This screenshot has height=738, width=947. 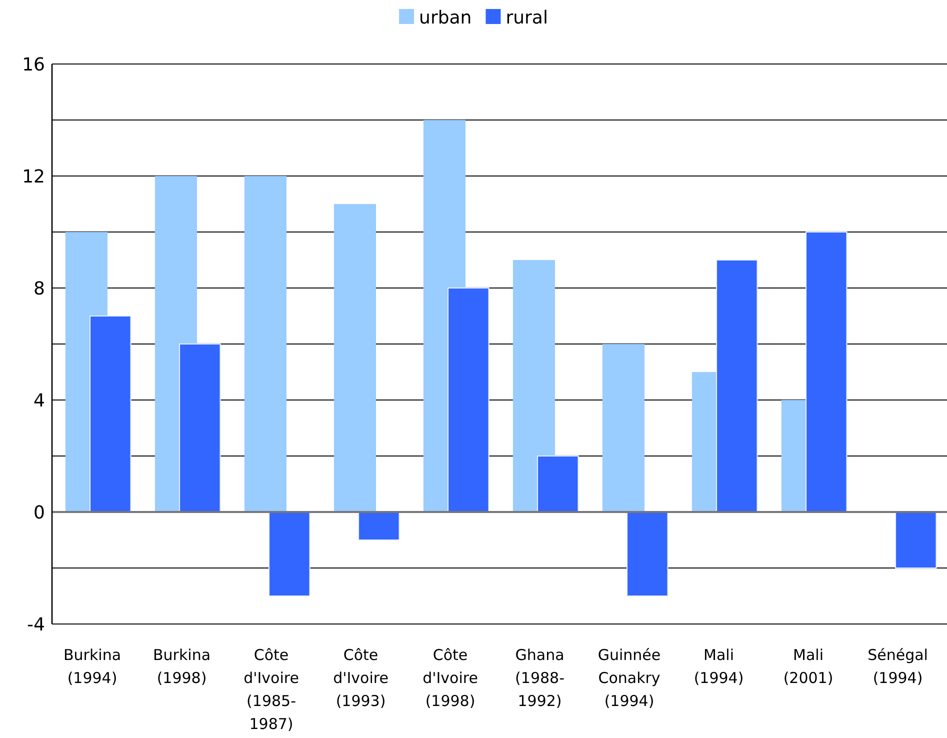 What do you see at coordinates (36, 625) in the screenshot?
I see `y-tick-label: -4` at bounding box center [36, 625].